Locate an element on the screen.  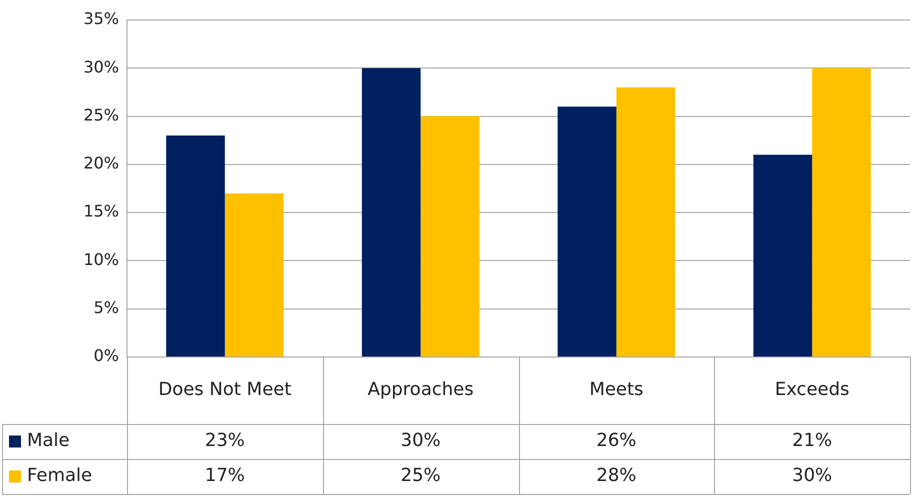
y-tick-label: 0% is located at coordinates (106, 356).